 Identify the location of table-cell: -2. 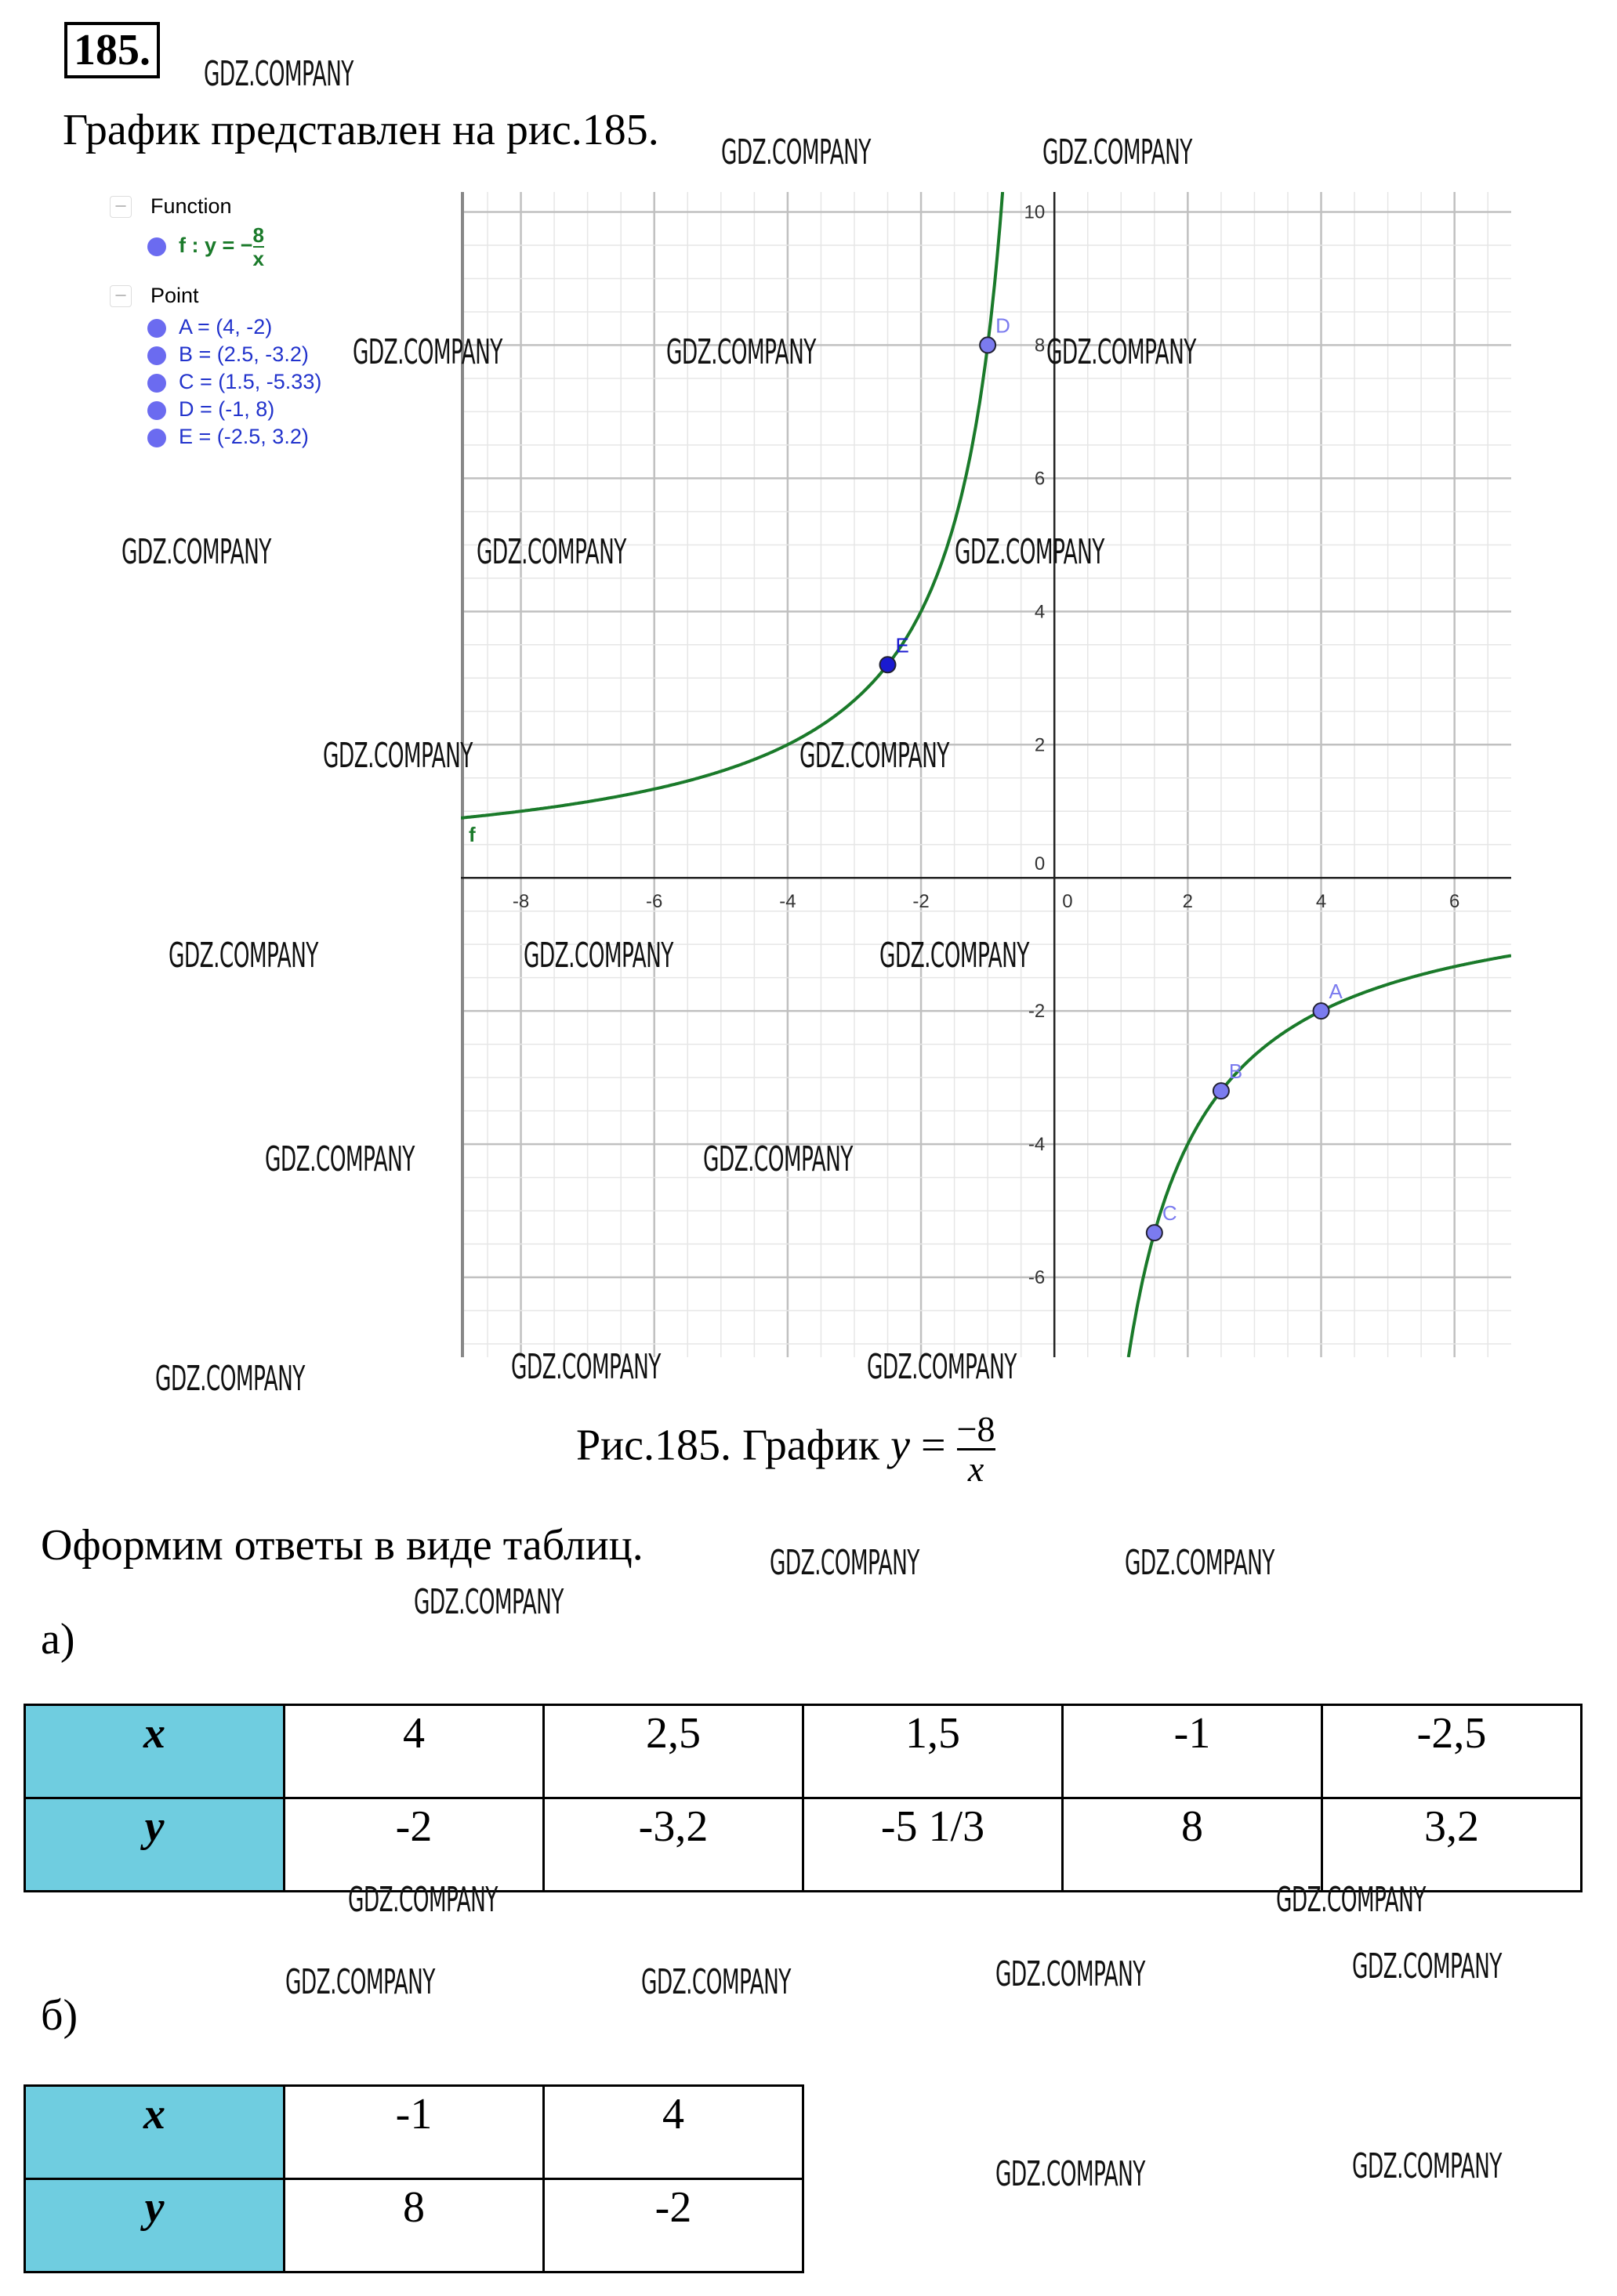
(673, 2225).